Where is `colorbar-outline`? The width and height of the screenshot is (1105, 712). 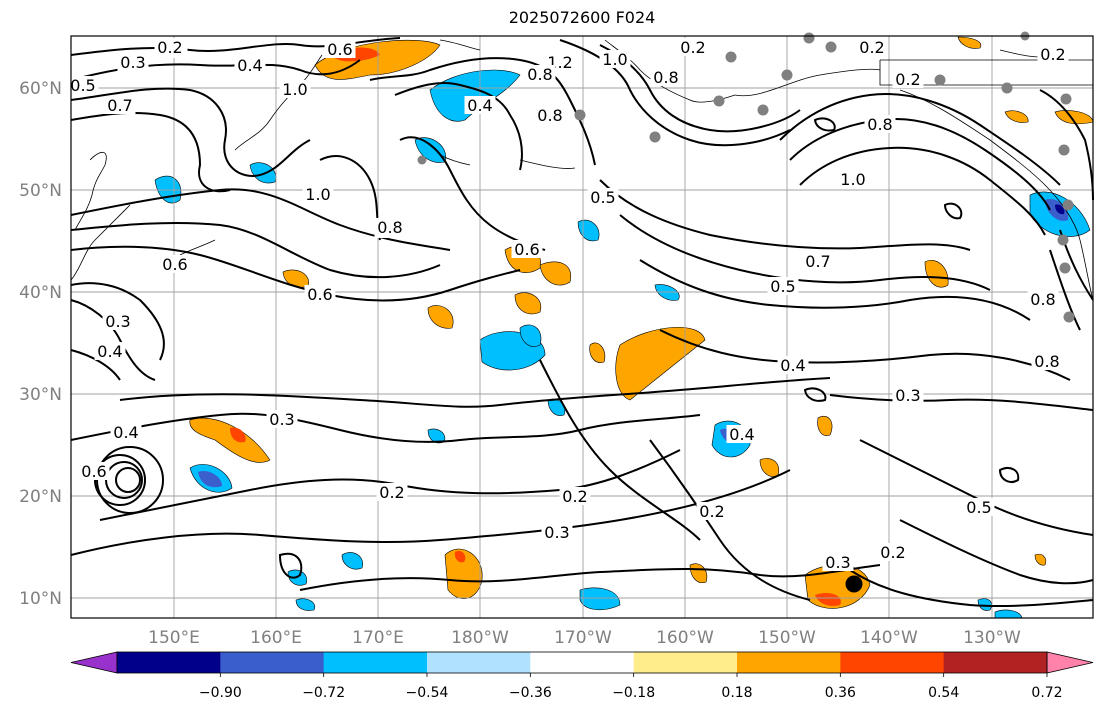 colorbar-outline is located at coordinates (582, 662).